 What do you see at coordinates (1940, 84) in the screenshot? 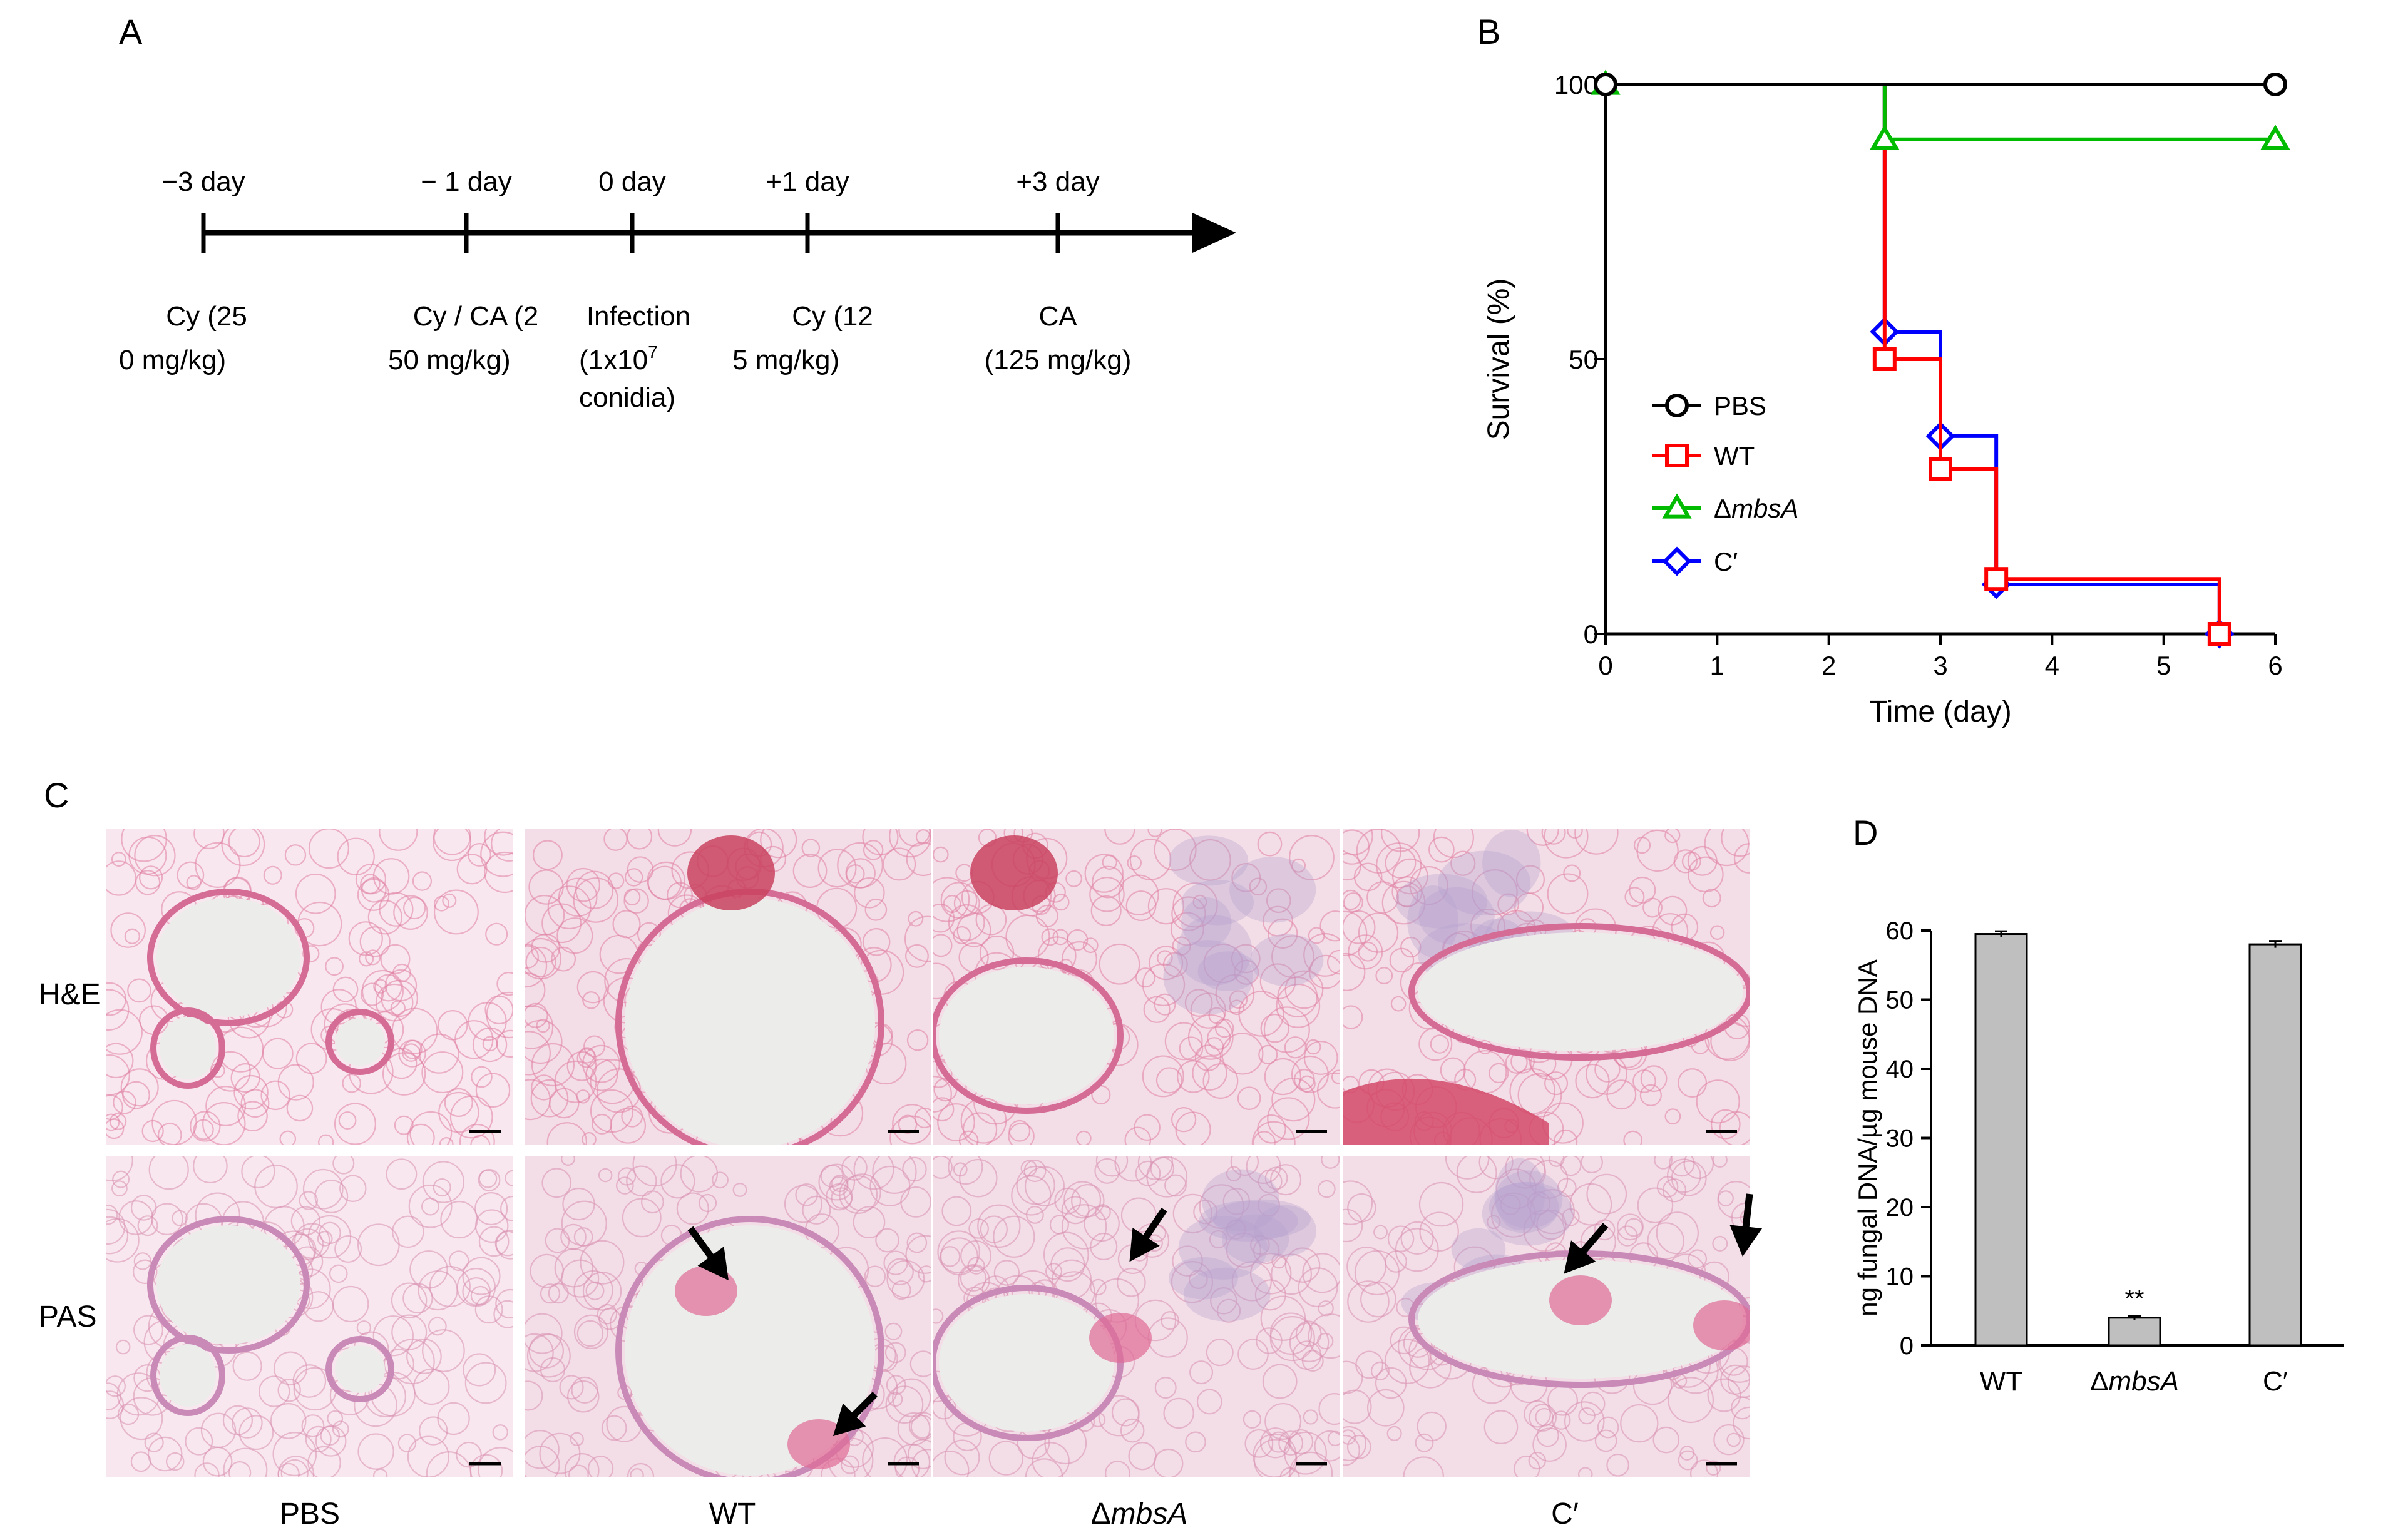
I see `series-pbs` at bounding box center [1940, 84].